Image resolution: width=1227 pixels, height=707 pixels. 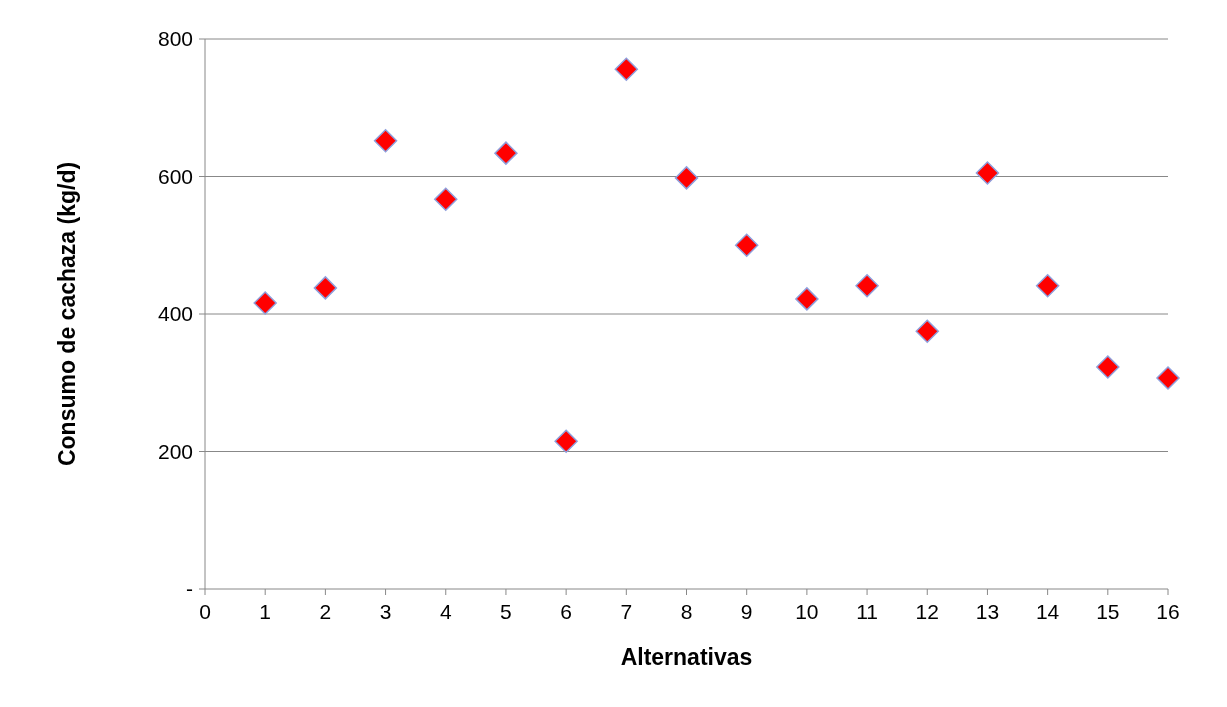 I want to click on x-tick-label: 15, so click(x=1108, y=611).